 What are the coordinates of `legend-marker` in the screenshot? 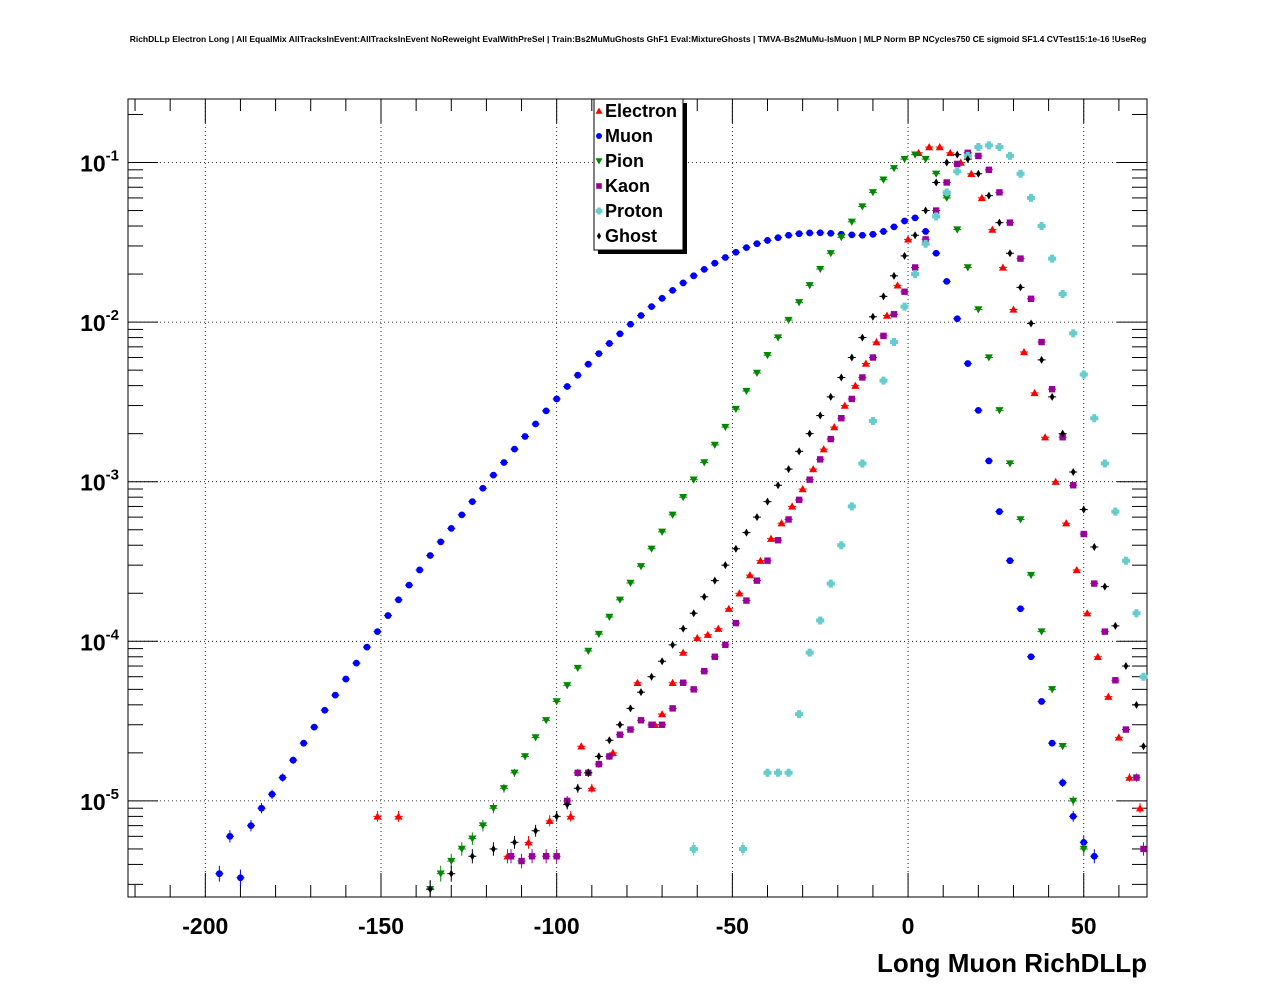 It's located at (599, 136).